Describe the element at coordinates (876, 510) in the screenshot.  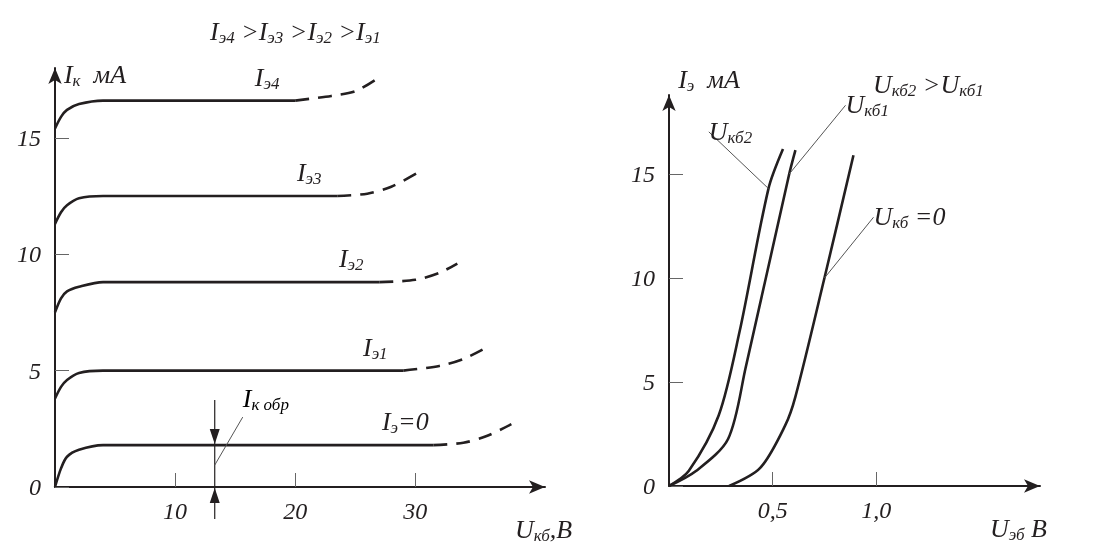
I see `x-tick-label: 1,0` at that location.